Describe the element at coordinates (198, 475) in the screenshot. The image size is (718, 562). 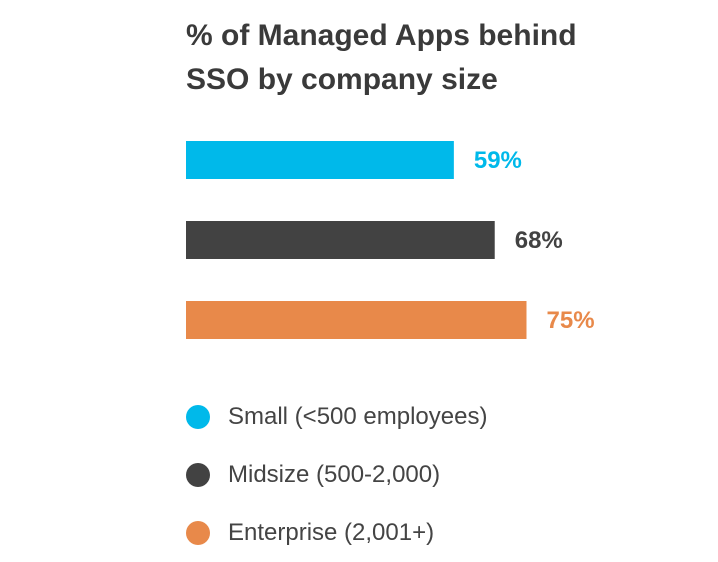
I see `legend-swatch-midsize` at that location.